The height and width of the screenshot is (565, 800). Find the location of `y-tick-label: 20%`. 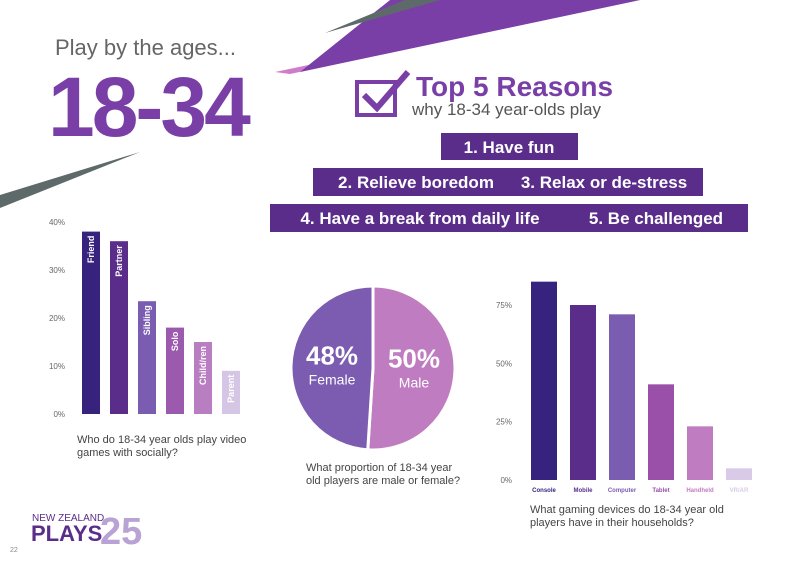

y-tick-label: 20% is located at coordinates (57, 318).